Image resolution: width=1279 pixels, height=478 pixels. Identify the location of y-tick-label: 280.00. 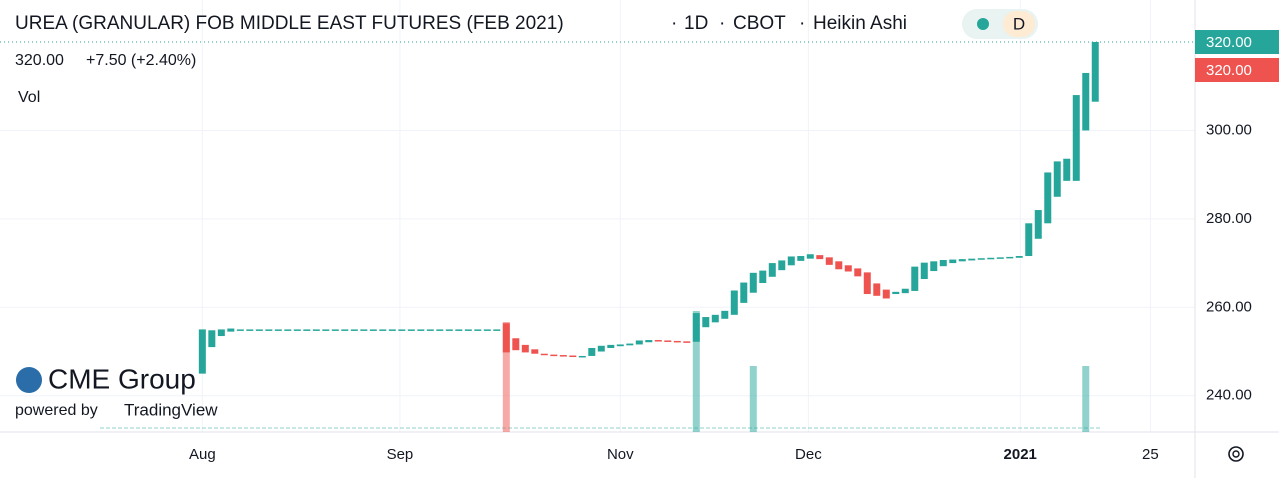
(1229, 218).